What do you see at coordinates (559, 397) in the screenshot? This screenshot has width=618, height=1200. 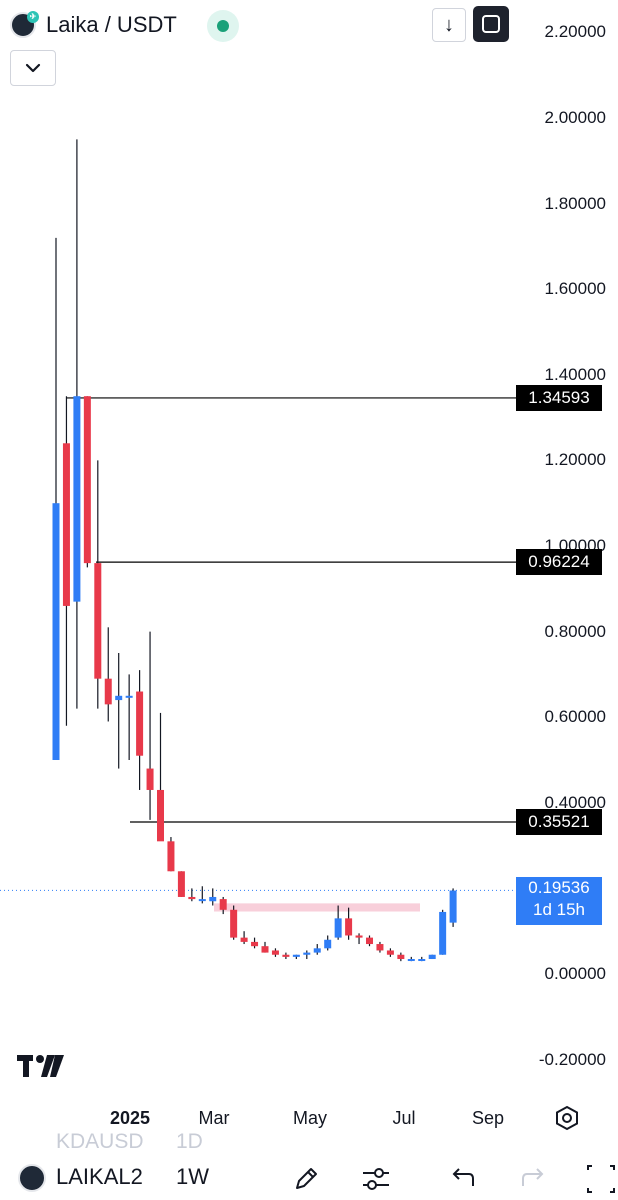 I see `level-price-tag: 1.34593` at bounding box center [559, 397].